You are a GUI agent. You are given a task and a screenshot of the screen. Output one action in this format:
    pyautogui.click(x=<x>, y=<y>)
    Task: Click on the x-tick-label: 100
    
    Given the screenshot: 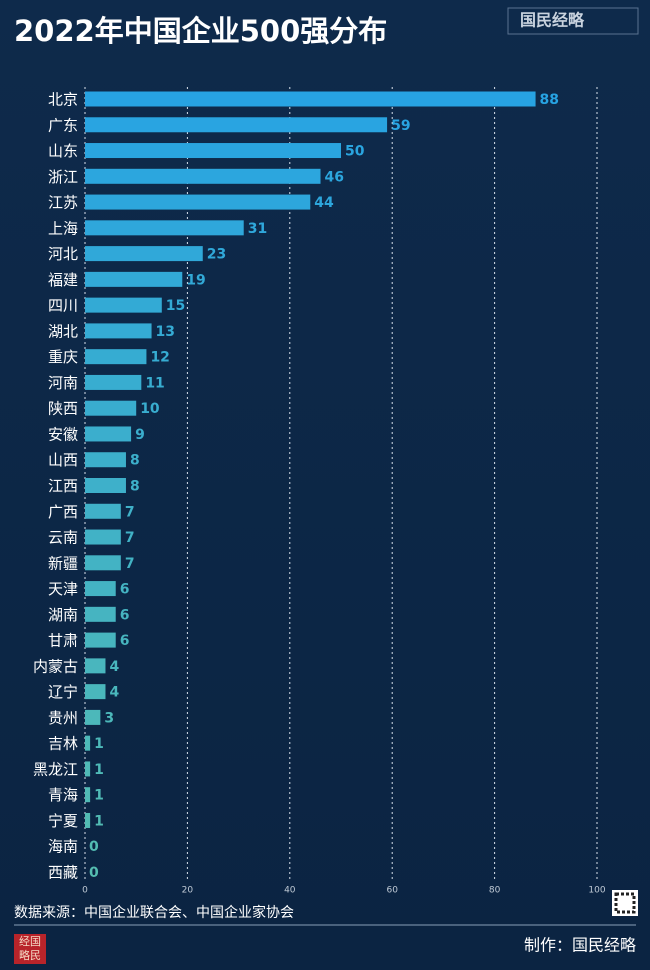 What is the action you would take?
    pyautogui.click(x=596, y=891)
    